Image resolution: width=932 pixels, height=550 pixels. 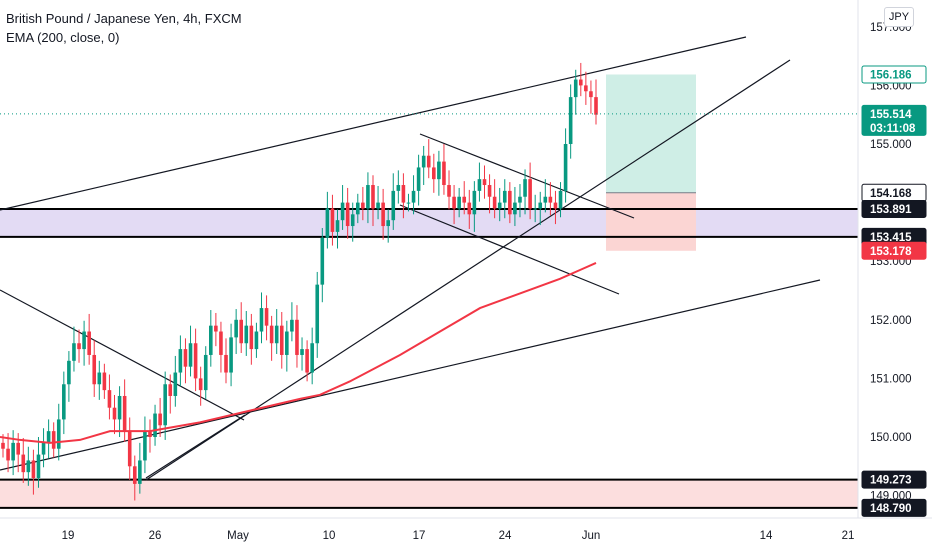 I want to click on y-tick-label: 150.000, so click(x=891, y=438).